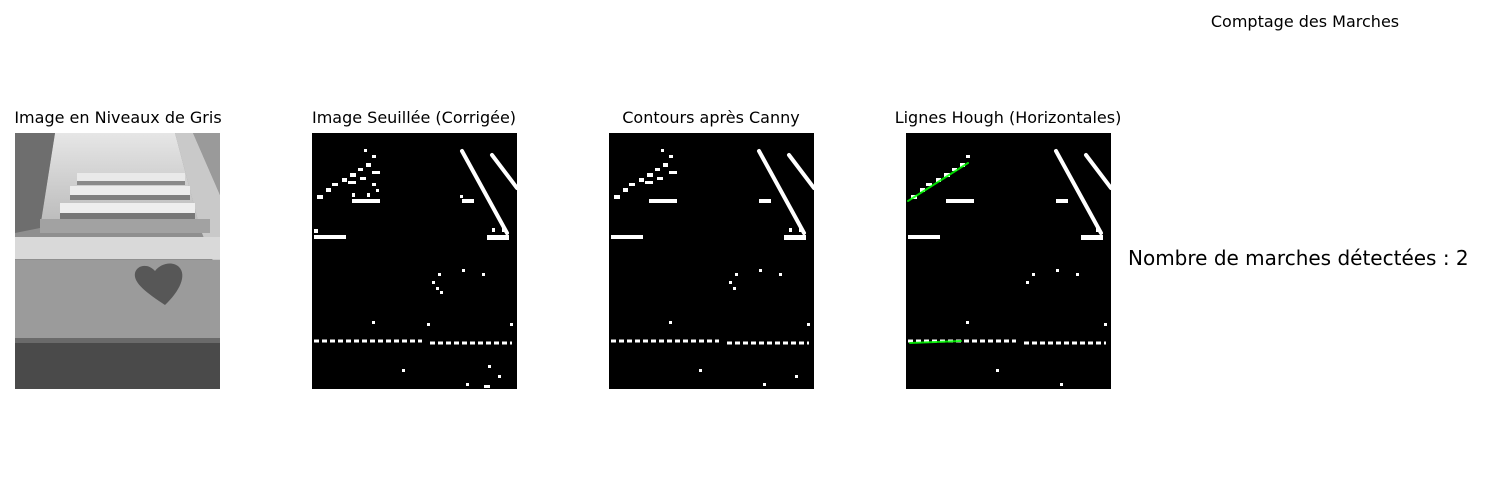 The height and width of the screenshot is (500, 1500). What do you see at coordinates (711, 117) in the screenshot?
I see `panel-title-canny: Contours après Canny` at bounding box center [711, 117].